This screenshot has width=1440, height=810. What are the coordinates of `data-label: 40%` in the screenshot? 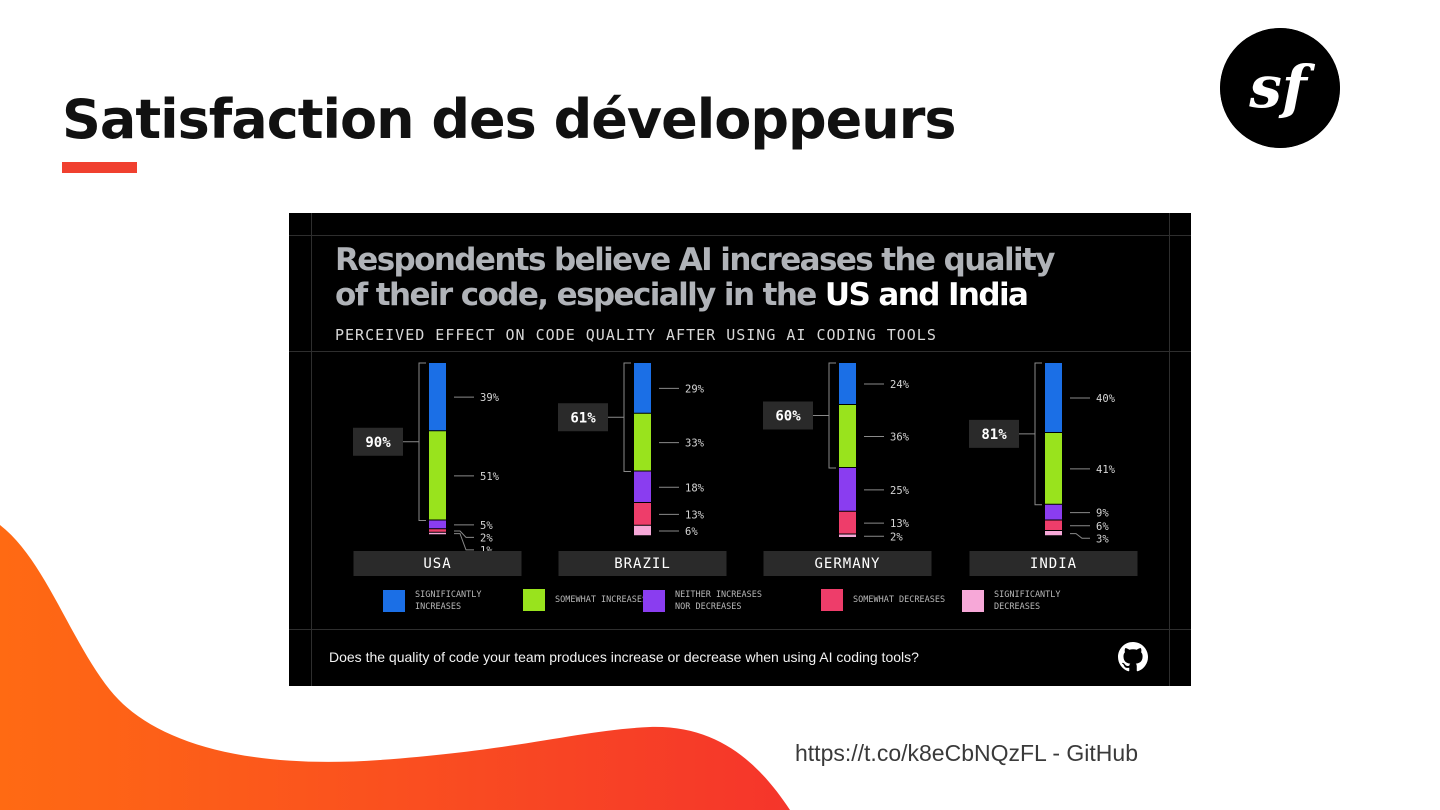 It's located at (1106, 399).